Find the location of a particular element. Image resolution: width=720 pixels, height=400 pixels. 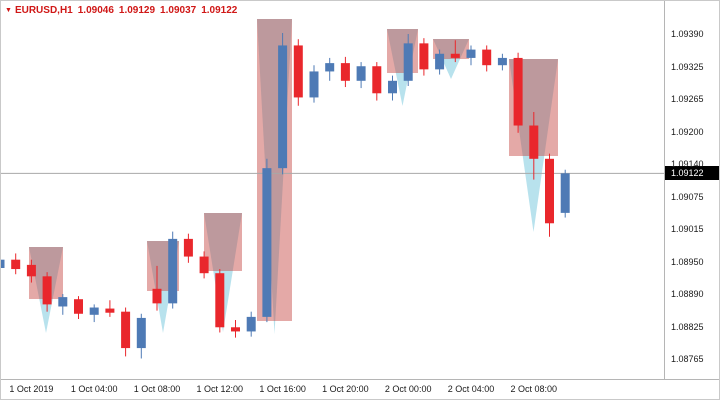

time-axis-label: 1 Oct 2019 is located at coordinates (31, 389).